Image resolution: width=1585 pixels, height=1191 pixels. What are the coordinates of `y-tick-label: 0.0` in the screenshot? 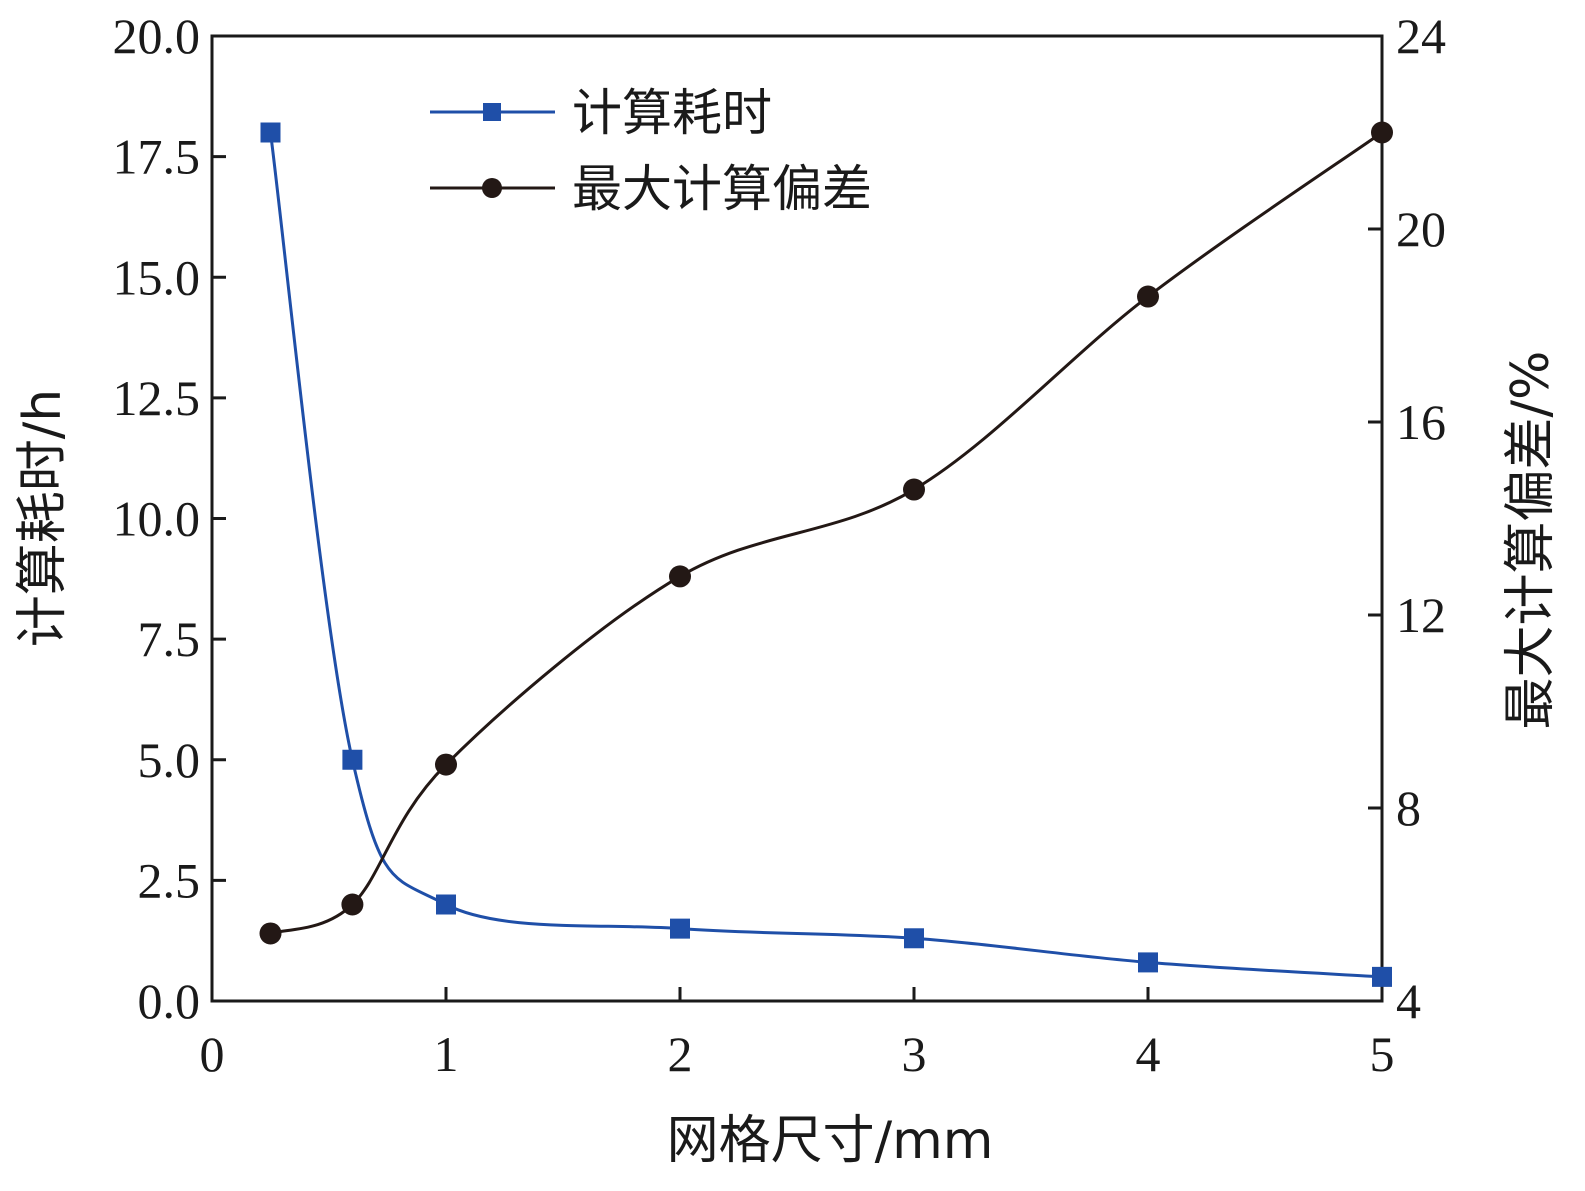 It's located at (169, 1001).